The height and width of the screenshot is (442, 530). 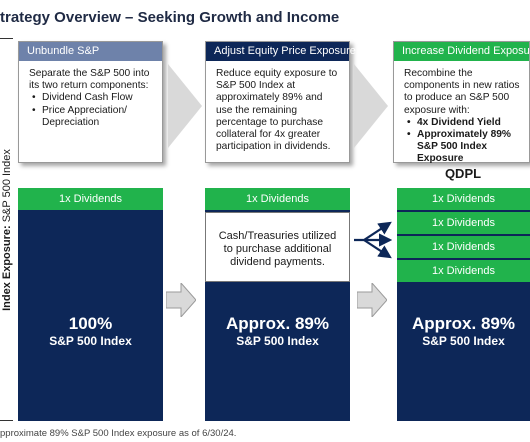 I want to click on panel-unbundle-bullet: Dividend Cash Flow, so click(x=91, y=98).